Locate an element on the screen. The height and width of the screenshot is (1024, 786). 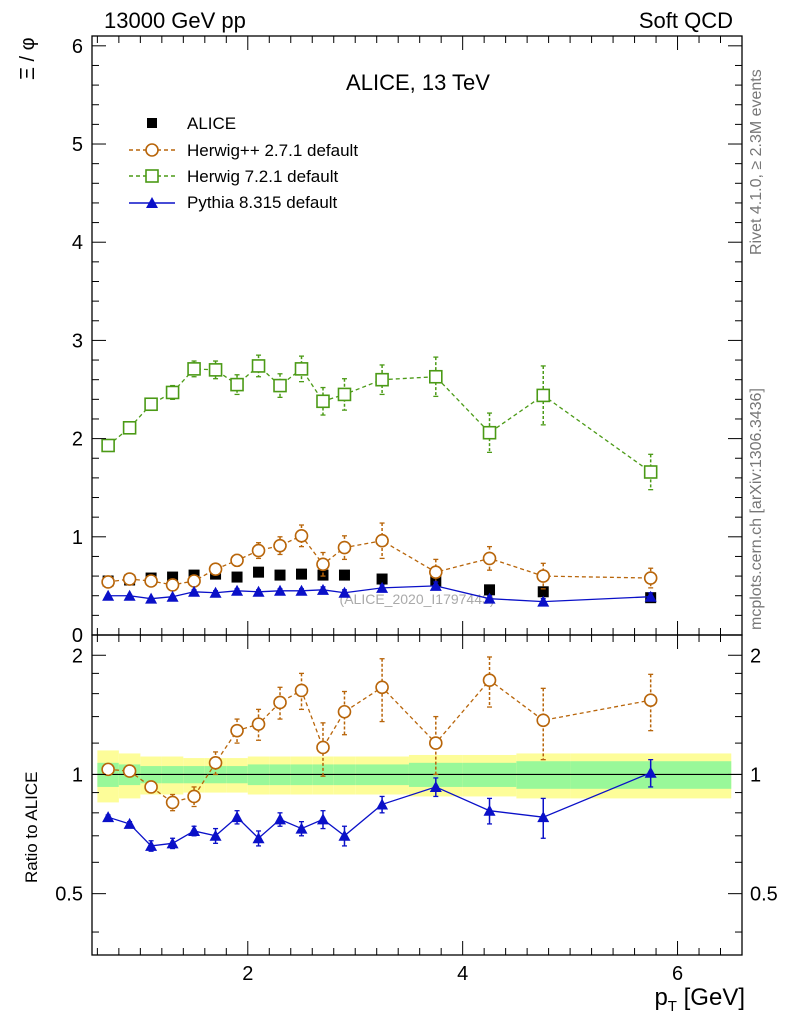
series-line-herwig7 is located at coordinates (379, 419).